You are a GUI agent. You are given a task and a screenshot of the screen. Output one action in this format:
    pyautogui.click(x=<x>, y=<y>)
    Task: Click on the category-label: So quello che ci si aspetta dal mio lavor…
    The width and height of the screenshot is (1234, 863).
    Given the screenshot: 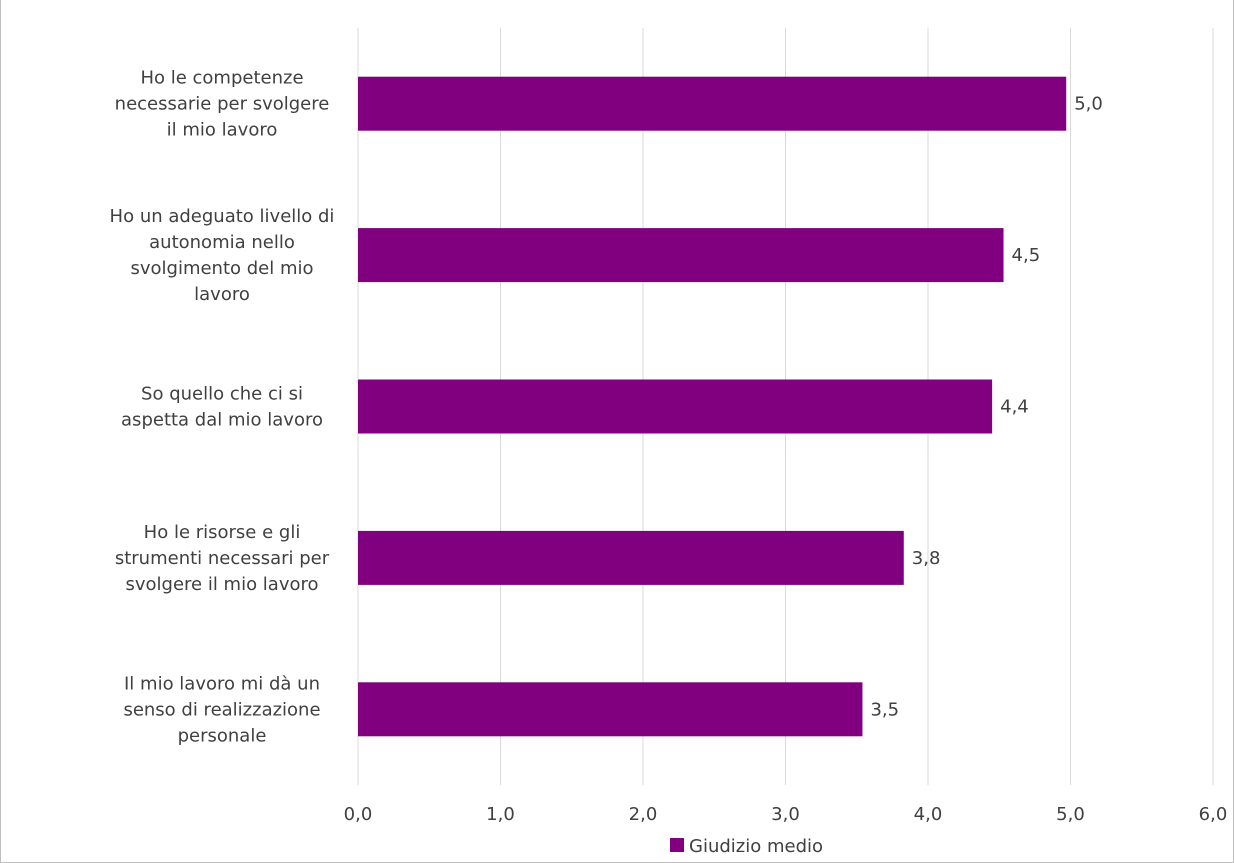 What is the action you would take?
    pyautogui.click(x=222, y=407)
    